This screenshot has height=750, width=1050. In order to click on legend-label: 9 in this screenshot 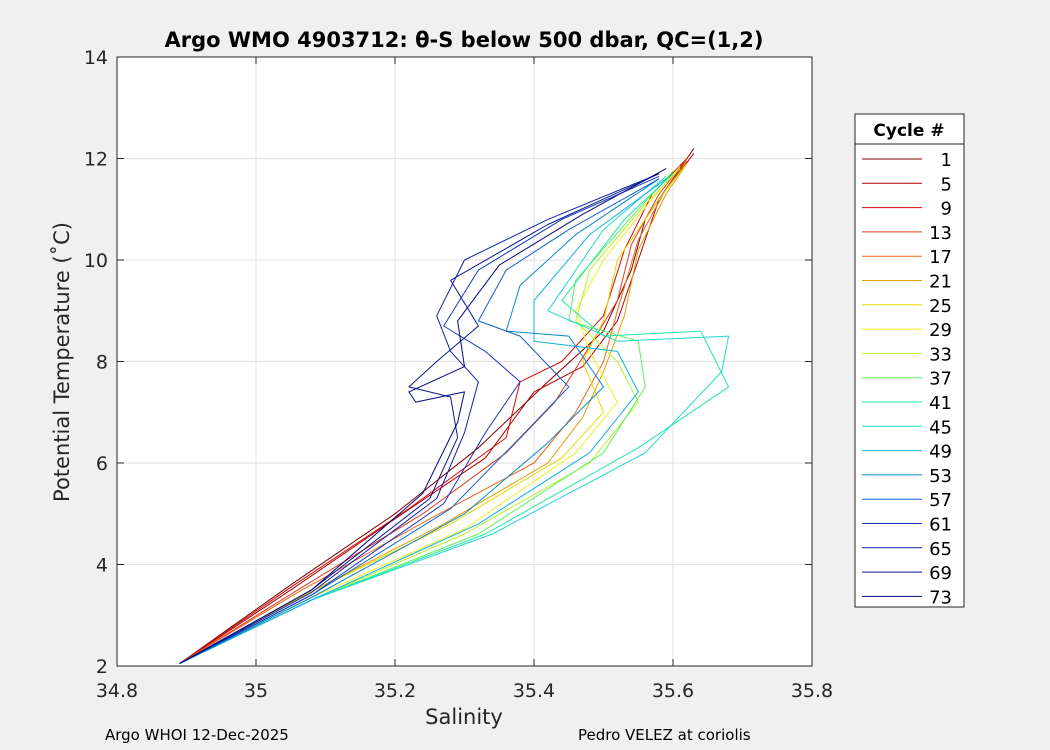, I will do `click(946, 209)`.